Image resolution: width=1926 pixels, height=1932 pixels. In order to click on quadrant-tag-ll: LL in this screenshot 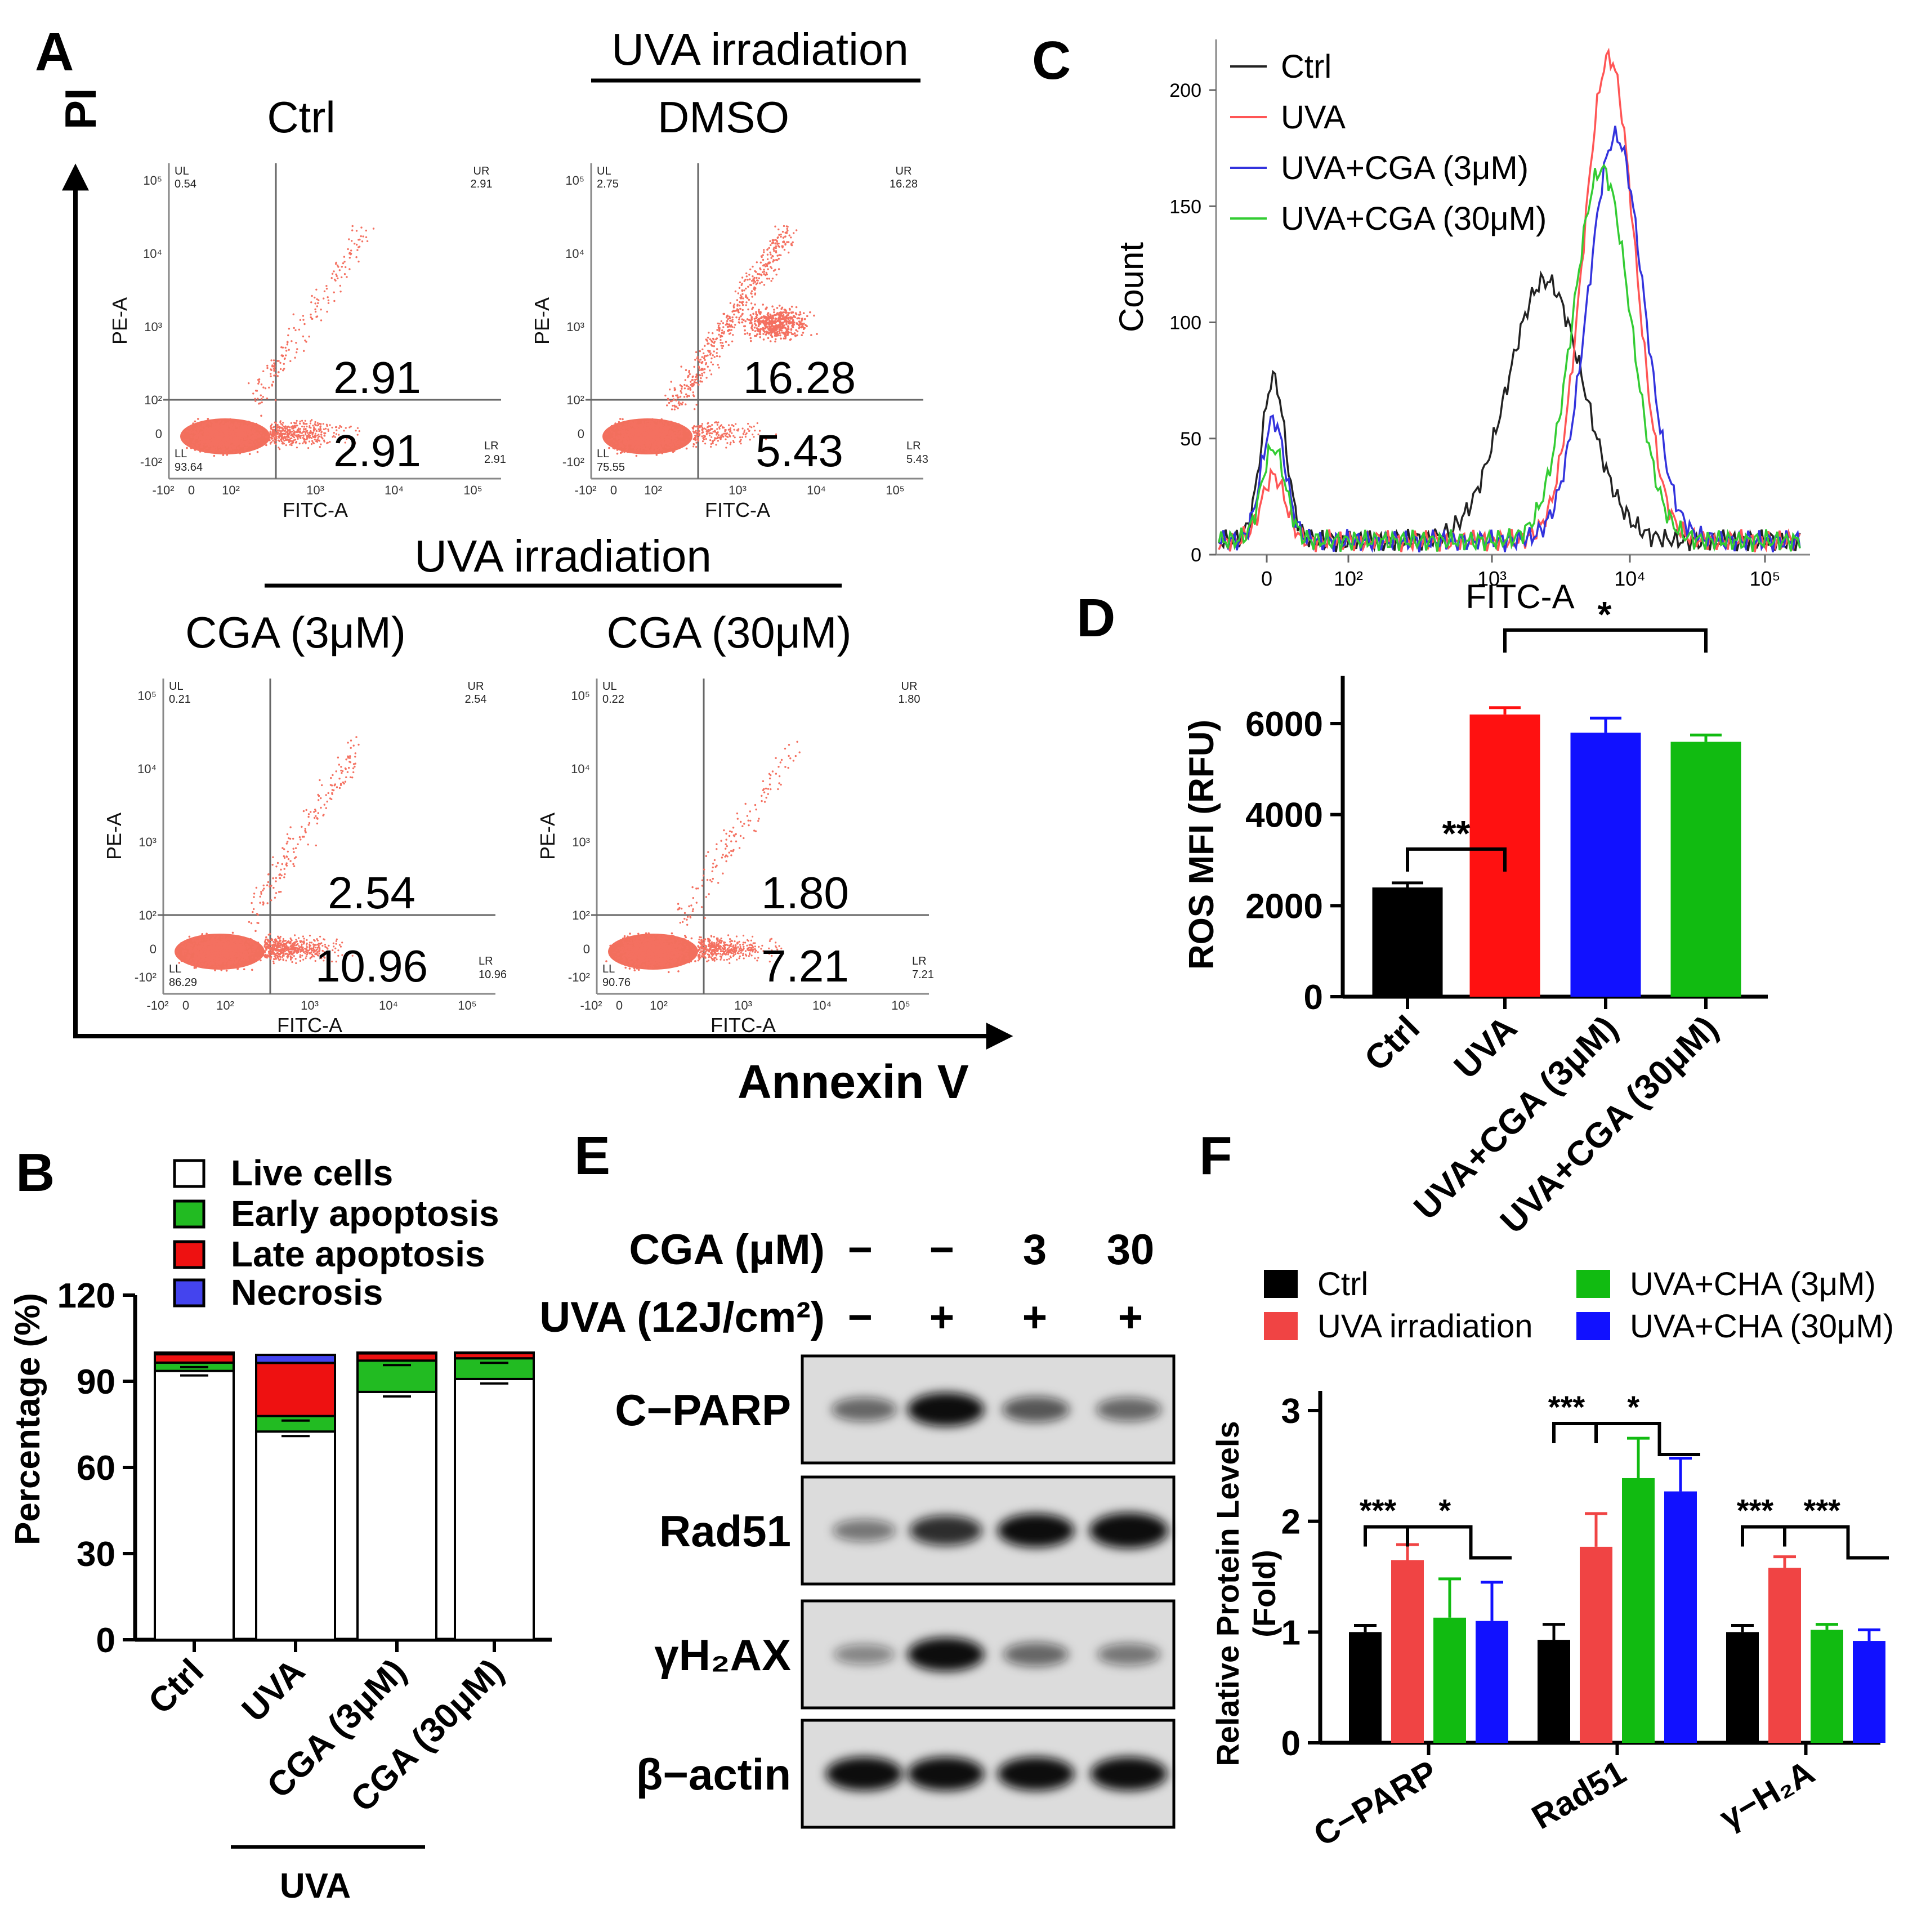, I will do `click(175, 969)`.